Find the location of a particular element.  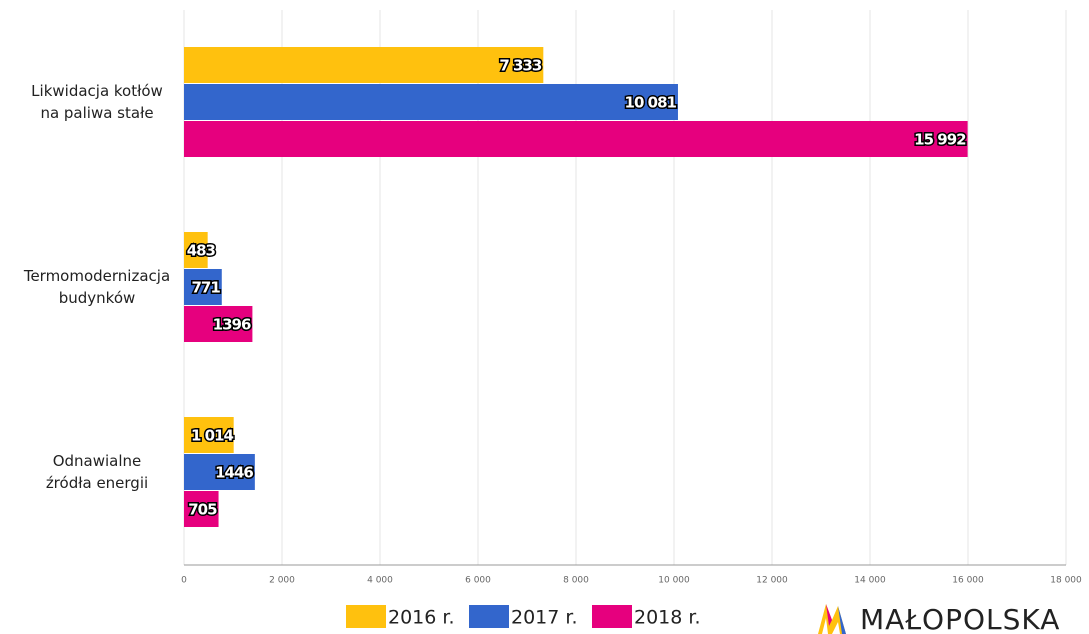

x-tick-label: 16 000 is located at coordinates (968, 581).